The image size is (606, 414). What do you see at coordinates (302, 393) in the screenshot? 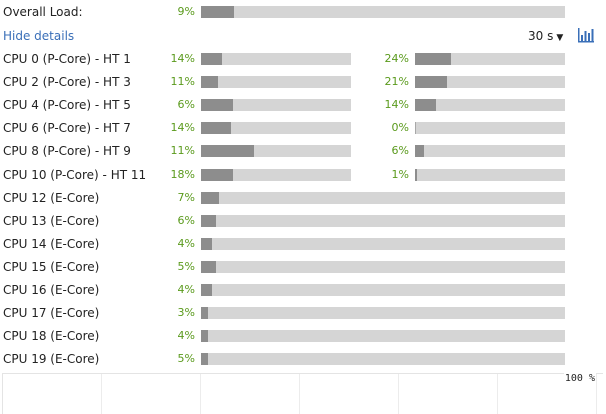
I see `load-history-graph` at bounding box center [302, 393].